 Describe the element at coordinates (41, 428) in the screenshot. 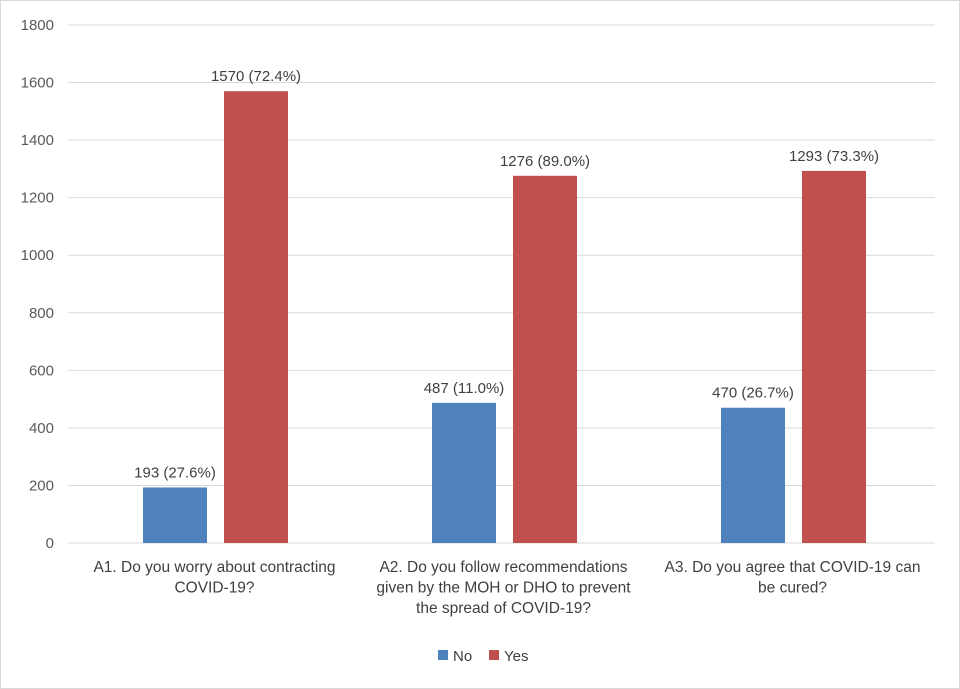

I see `y-tick-label: 400` at that location.